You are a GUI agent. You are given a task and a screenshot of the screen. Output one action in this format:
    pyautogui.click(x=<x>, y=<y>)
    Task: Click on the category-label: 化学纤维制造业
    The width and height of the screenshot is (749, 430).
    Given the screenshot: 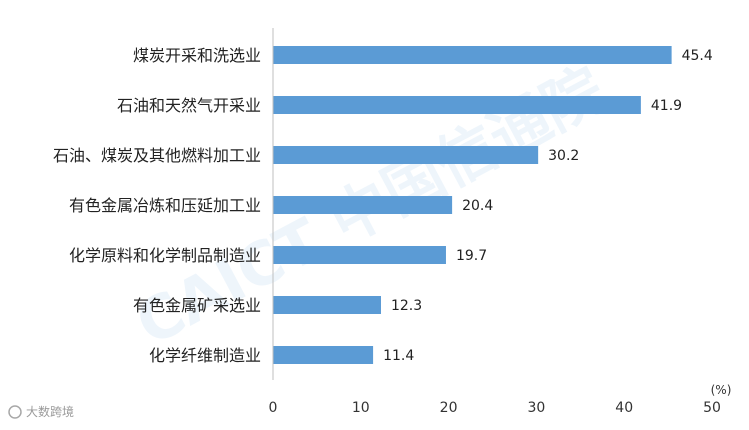 What is the action you would take?
    pyautogui.click(x=205, y=355)
    